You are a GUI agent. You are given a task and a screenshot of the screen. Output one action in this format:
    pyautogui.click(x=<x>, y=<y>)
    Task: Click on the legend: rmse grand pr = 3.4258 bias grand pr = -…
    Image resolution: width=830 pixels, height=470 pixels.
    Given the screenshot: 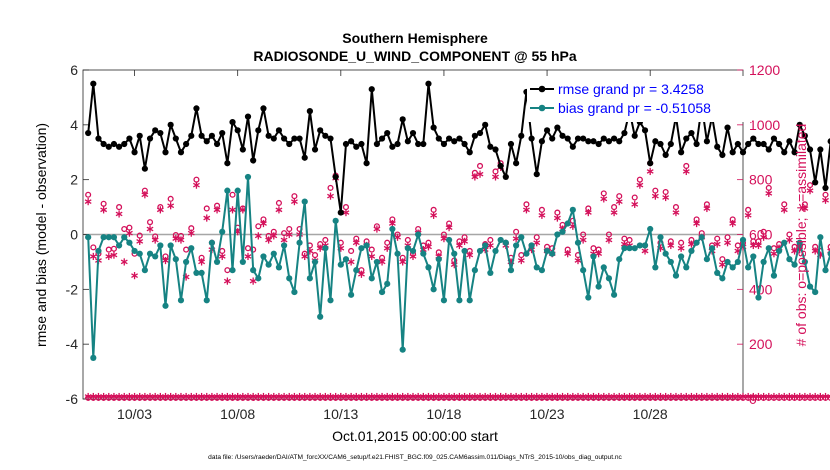 What is the action you would take?
    pyautogui.click(x=639, y=99)
    